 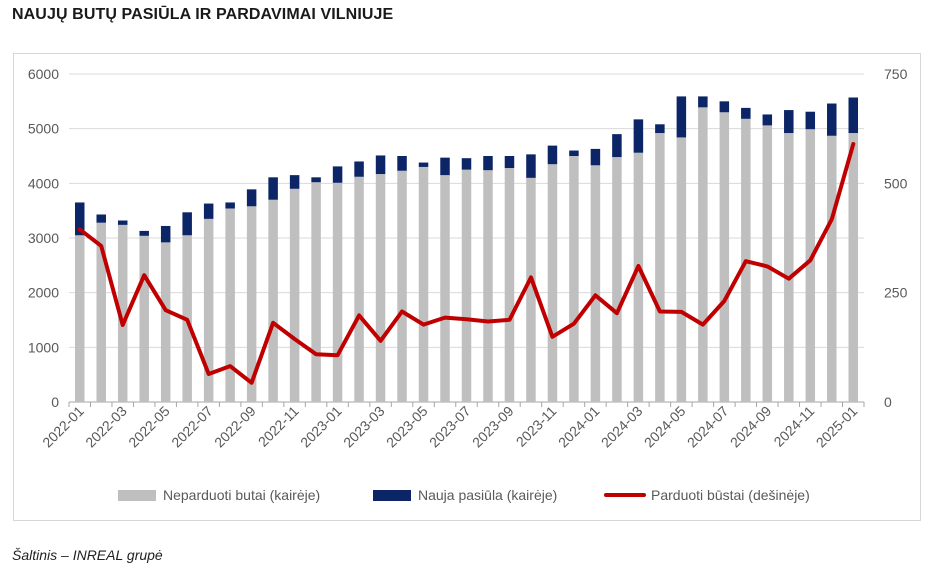 What do you see at coordinates (43, 347) in the screenshot?
I see `y-left-tick-label: 1000` at bounding box center [43, 347].